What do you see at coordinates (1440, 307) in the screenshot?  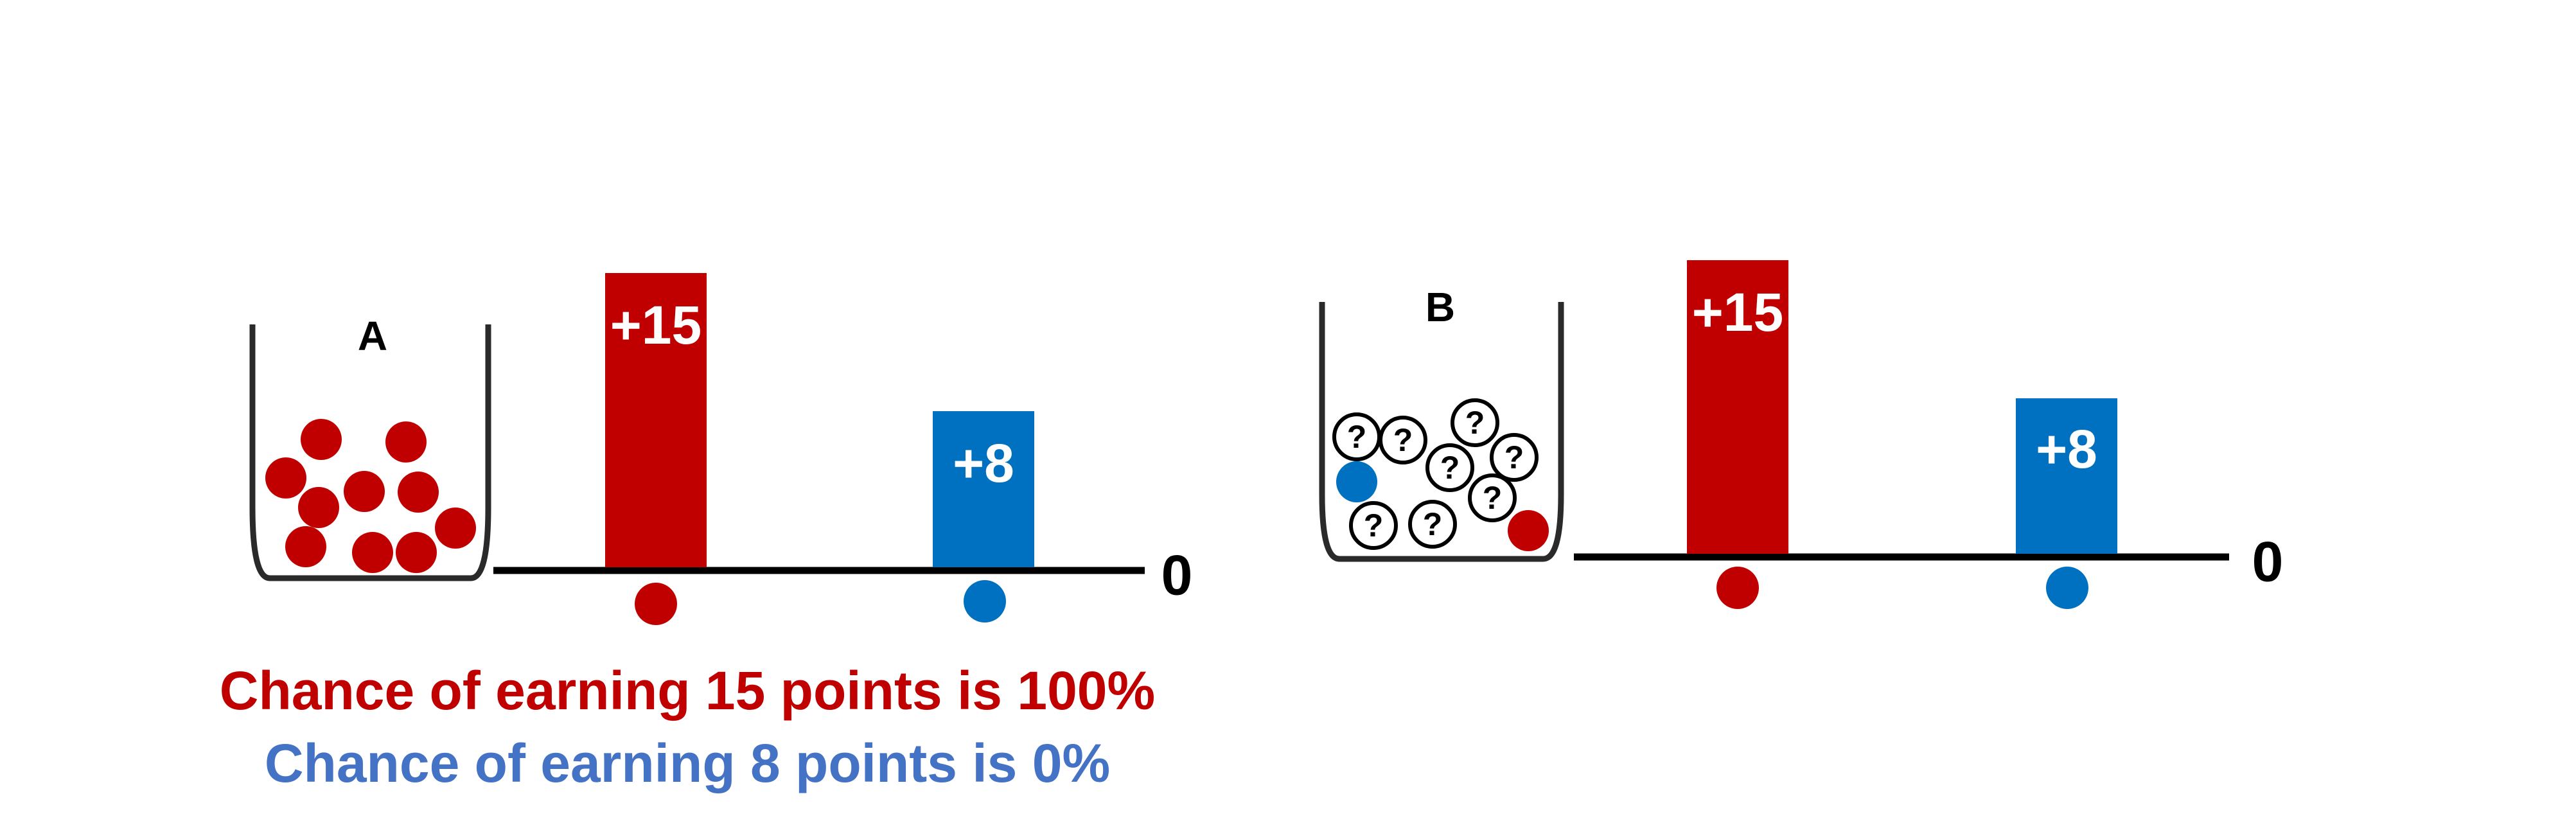 I see `urn-b-label: B` at bounding box center [1440, 307].